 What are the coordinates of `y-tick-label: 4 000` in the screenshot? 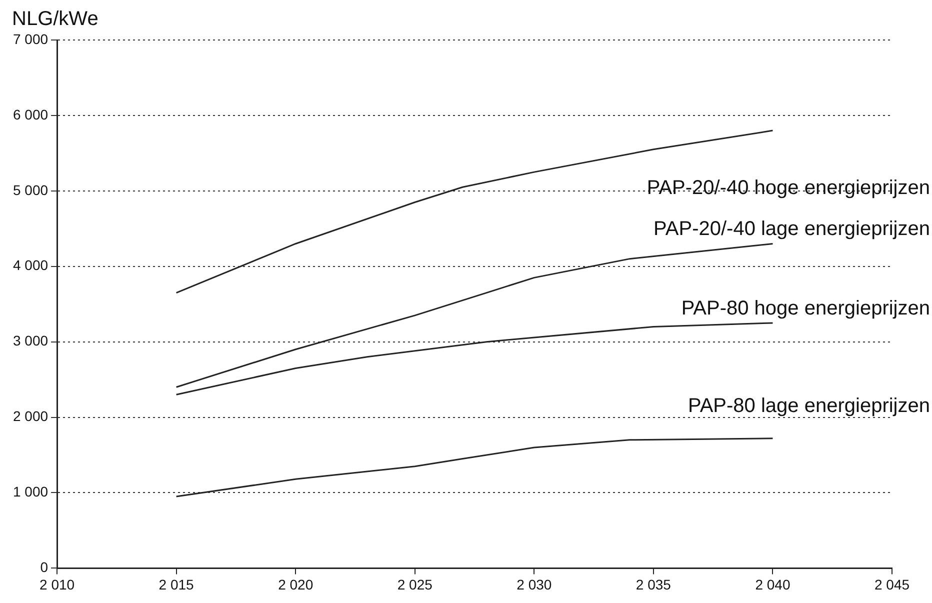 It's located at (30, 265).